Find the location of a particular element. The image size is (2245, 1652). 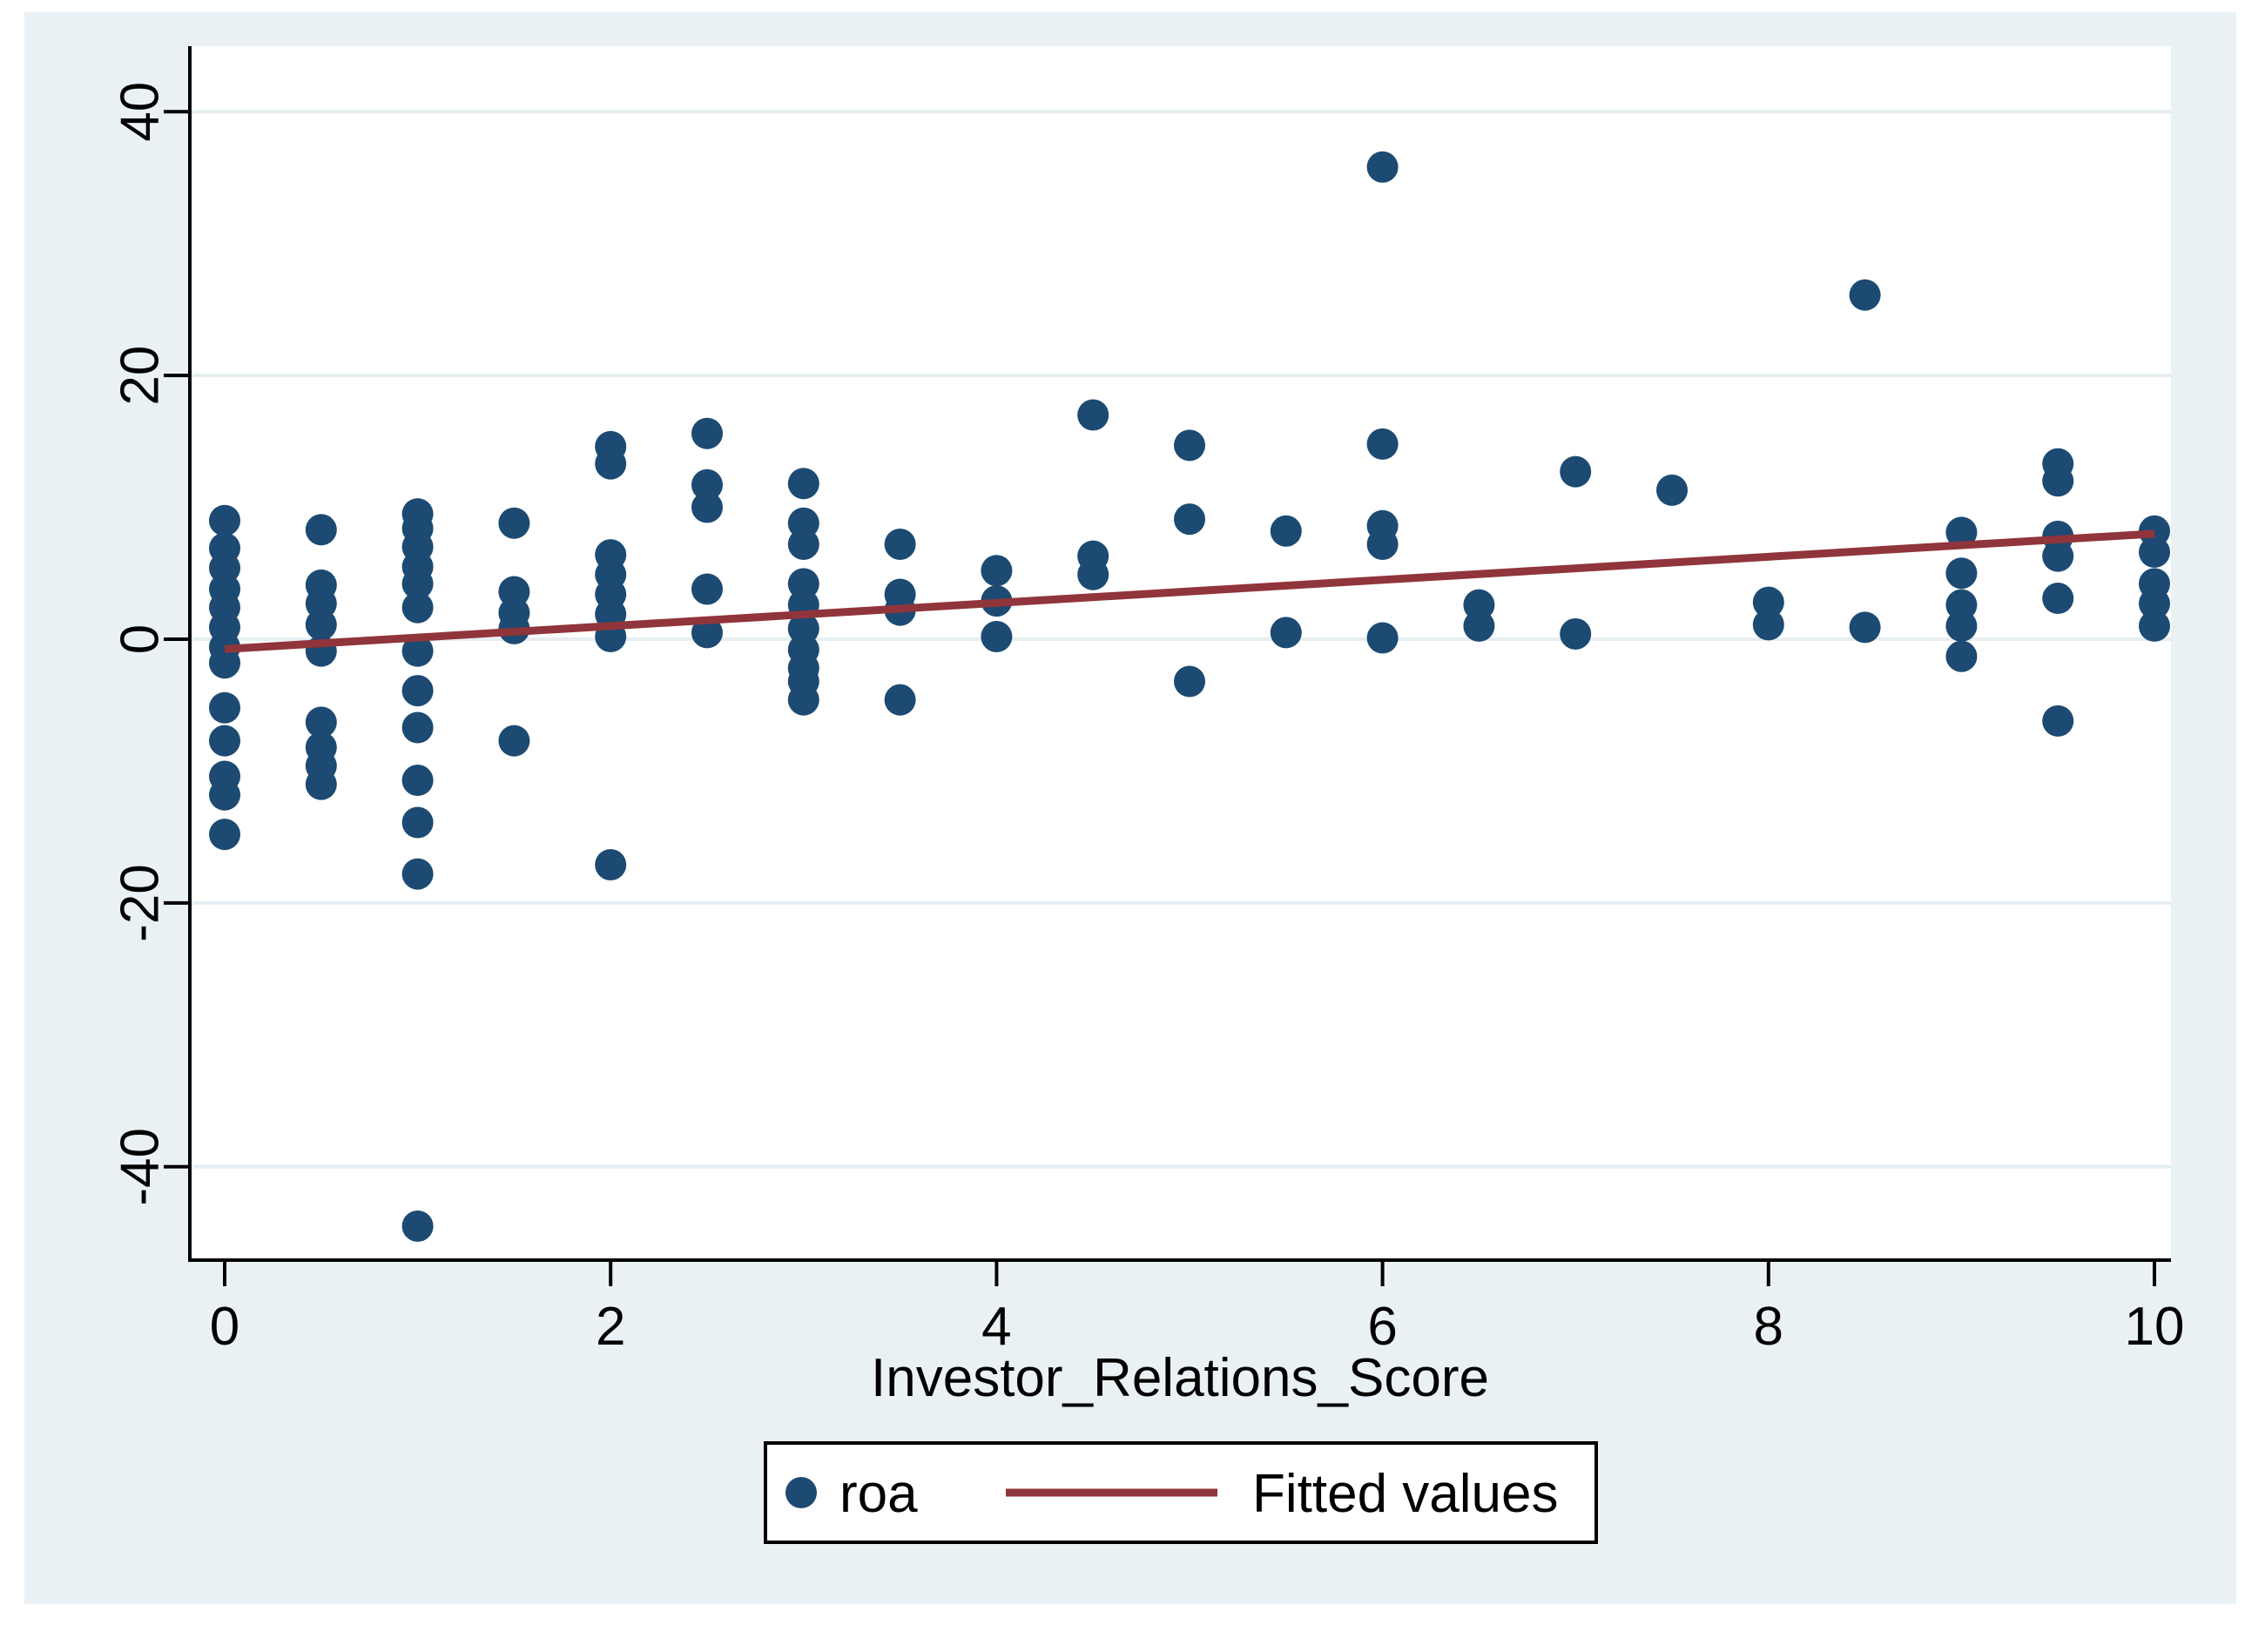

fitted-line-layer is located at coordinates (1189, 591).